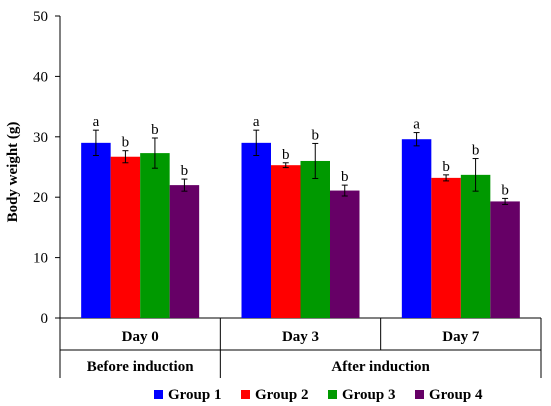 Image resolution: width=551 pixels, height=406 pixels. I want to click on x-tick-label: Day 0, so click(140, 337).